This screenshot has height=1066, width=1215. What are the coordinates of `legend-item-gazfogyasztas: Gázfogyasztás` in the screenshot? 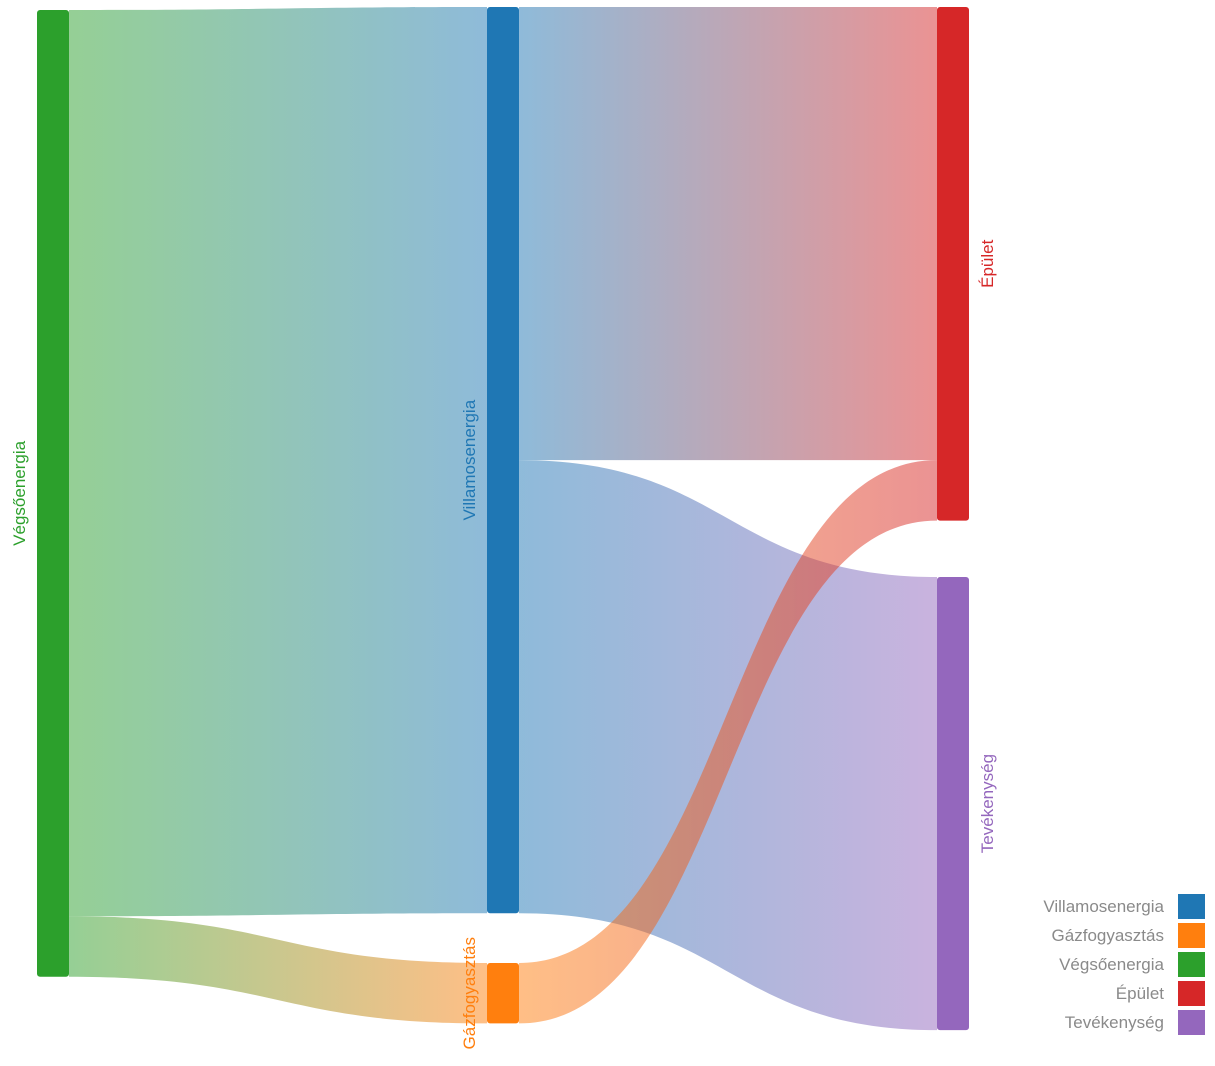 It's located at (1105, 935).